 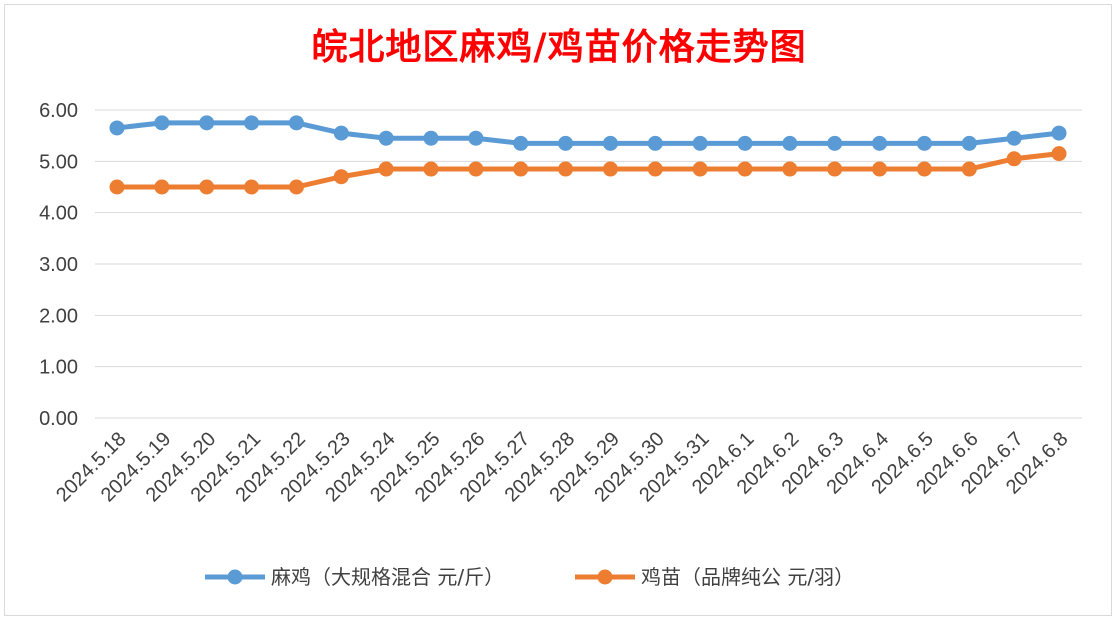 I want to click on y-tick-label: 2.00, so click(x=58, y=316).